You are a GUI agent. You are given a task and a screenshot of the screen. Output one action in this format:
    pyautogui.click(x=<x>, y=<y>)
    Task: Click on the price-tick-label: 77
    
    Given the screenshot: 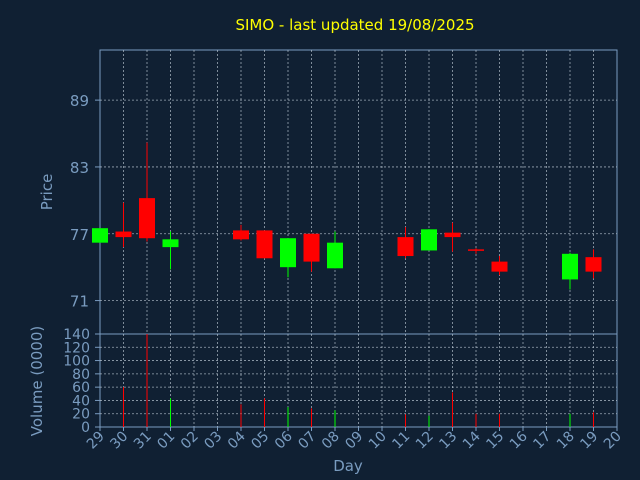 What is the action you would take?
    pyautogui.click(x=79, y=235)
    